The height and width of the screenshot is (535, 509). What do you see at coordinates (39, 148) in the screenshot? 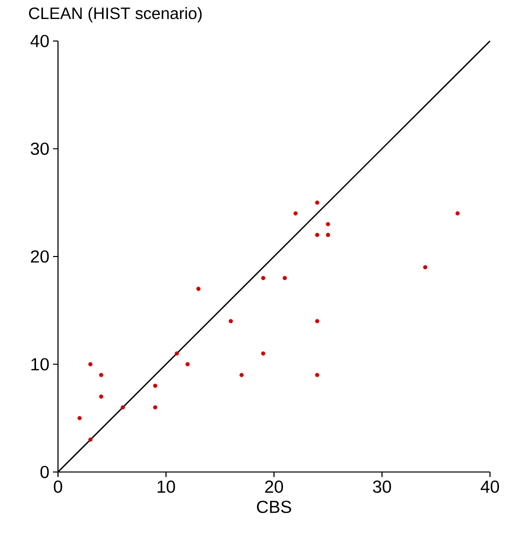
I see `y-tick-label: 30` at bounding box center [39, 148].